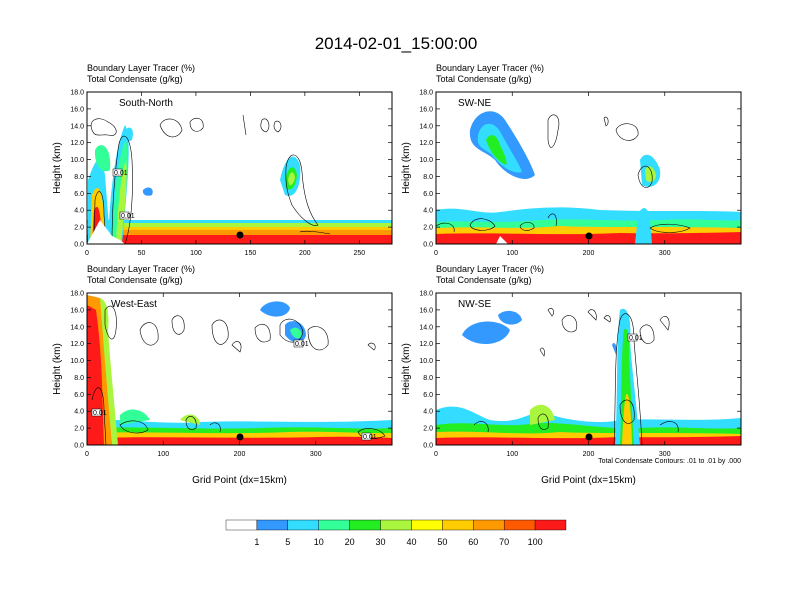  I want to click on panel-label-nw-se: NW-SE, so click(474, 304).